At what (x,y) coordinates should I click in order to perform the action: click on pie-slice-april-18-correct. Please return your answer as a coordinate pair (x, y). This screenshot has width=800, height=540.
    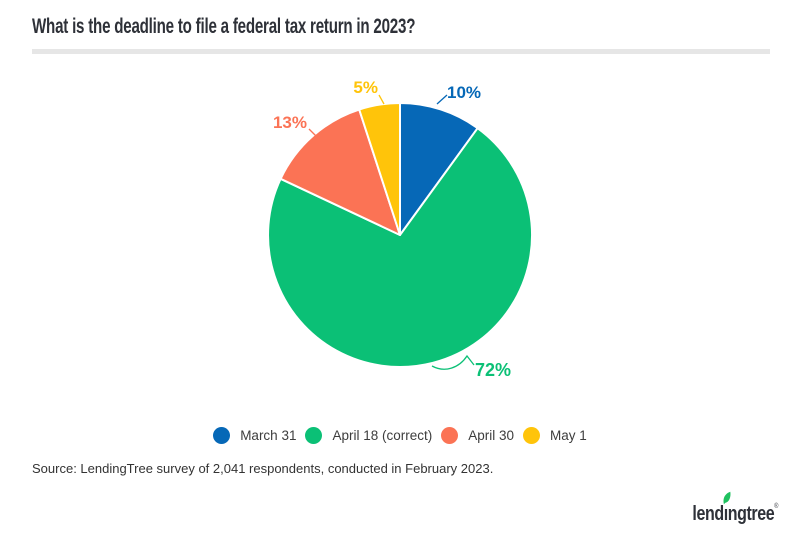
    Looking at the image, I should click on (400, 248).